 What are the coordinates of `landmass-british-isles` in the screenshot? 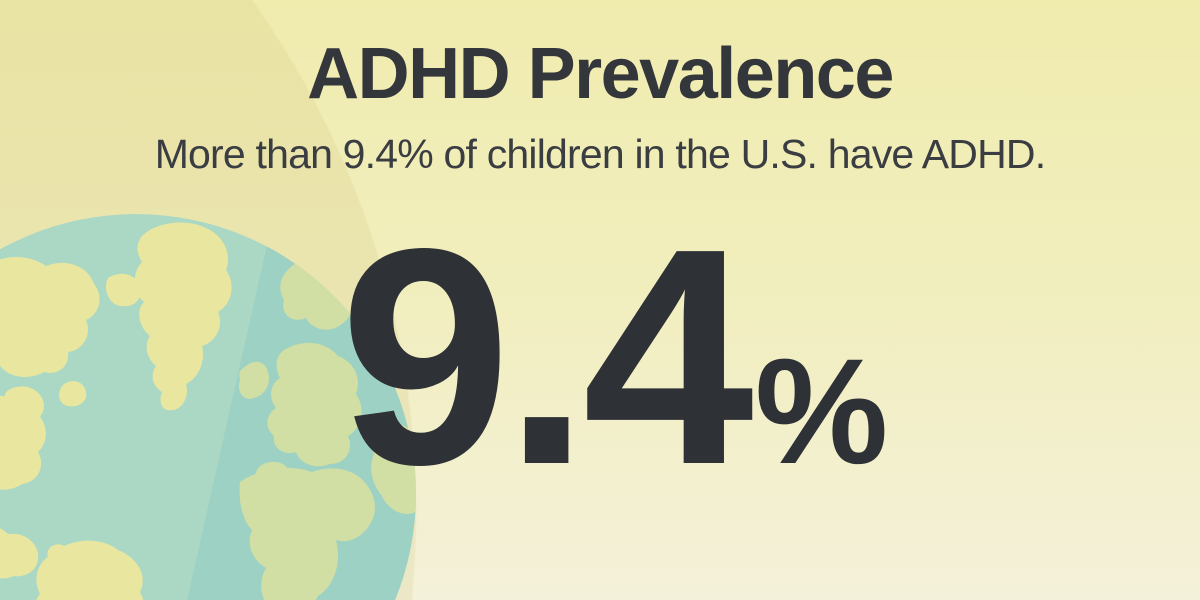 It's located at (254, 380).